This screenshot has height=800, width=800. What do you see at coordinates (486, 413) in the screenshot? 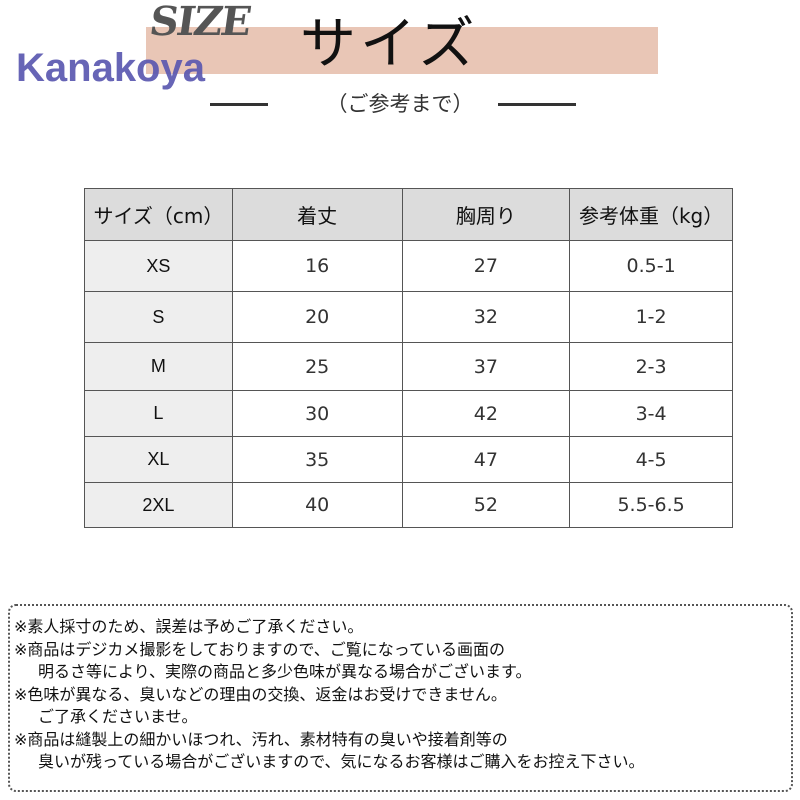
I see `value-cell: 42` at bounding box center [486, 413].